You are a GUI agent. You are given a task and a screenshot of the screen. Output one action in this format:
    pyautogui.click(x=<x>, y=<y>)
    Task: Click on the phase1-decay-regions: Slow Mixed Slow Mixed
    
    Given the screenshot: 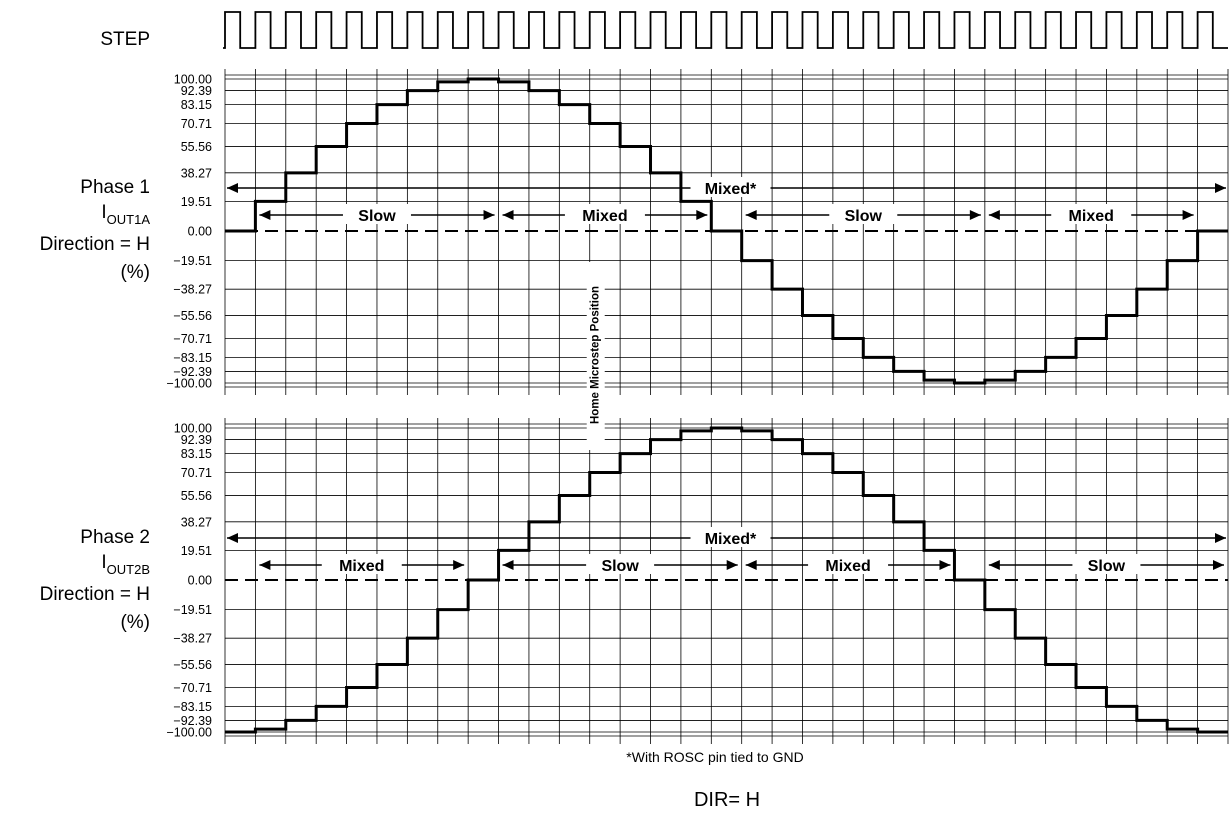 What is the action you would take?
    pyautogui.click(x=726, y=214)
    